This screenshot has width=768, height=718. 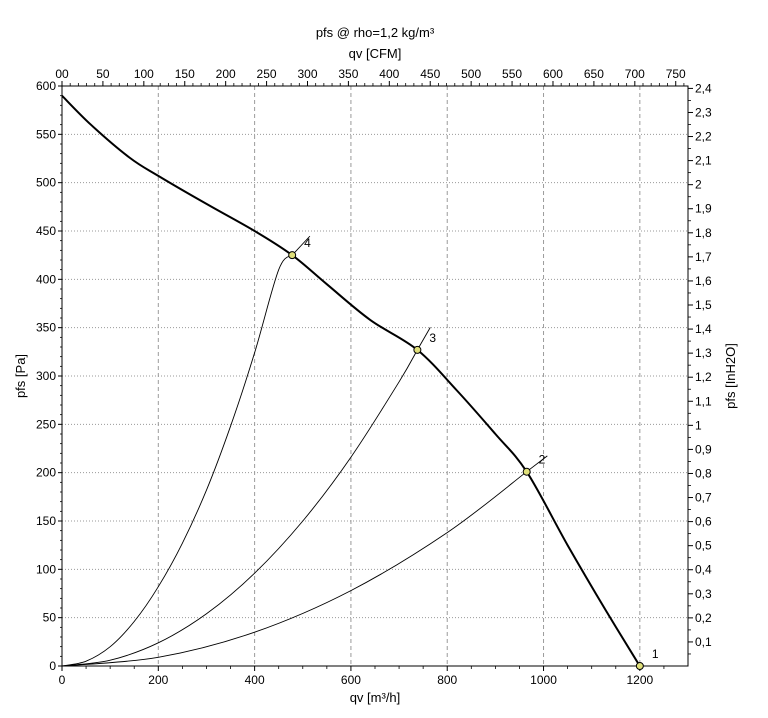 I want to click on x-tick-label: 0, so click(x=62, y=680).